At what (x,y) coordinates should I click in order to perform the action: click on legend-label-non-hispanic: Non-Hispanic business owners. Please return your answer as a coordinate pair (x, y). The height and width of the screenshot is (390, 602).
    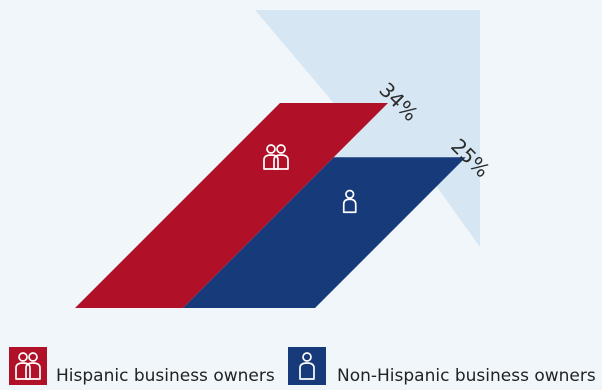
    Looking at the image, I should click on (466, 376).